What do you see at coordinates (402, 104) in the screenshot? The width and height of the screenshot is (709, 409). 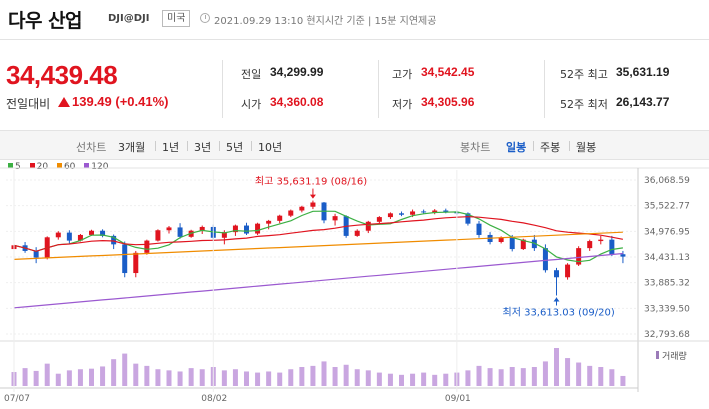 I see `low-label: 저가` at bounding box center [402, 104].